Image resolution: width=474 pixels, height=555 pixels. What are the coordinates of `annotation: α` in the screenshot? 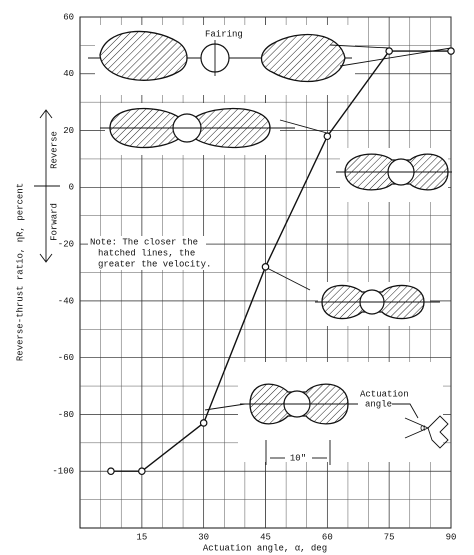 It's located at (423, 428).